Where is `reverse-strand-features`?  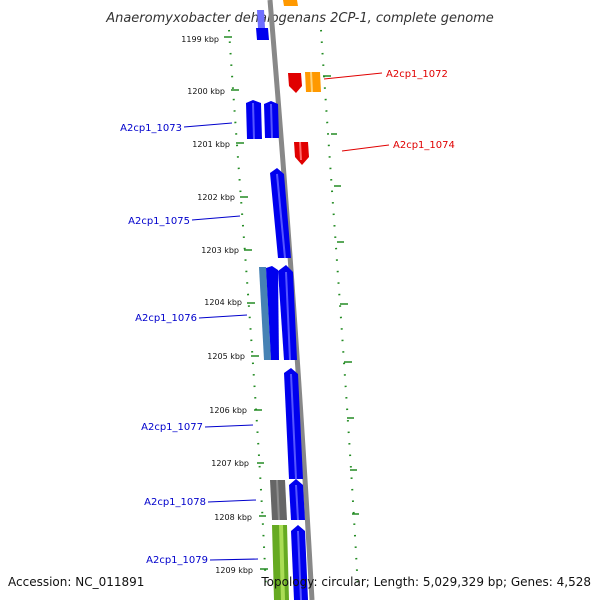 reverse-strand-features is located at coordinates (277, 305).